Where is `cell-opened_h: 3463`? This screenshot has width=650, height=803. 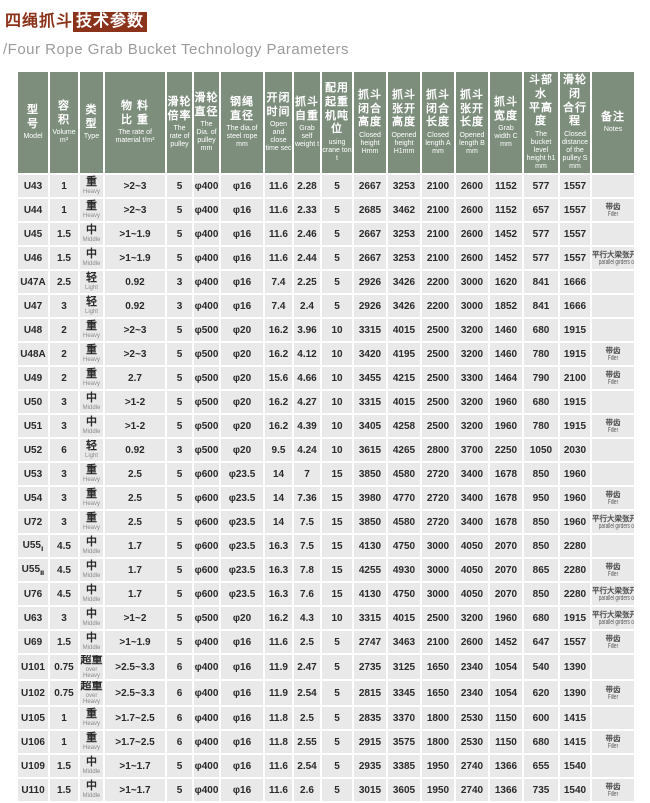
cell-opened_h: 3463 is located at coordinates (404, 642).